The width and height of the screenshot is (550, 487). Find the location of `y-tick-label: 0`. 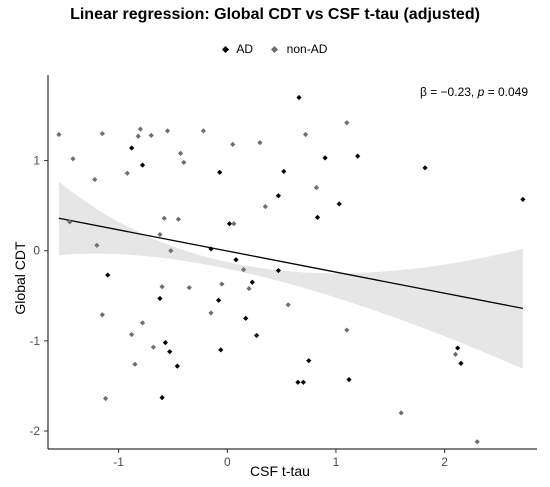

y-tick-label: 0 is located at coordinates (36, 251).